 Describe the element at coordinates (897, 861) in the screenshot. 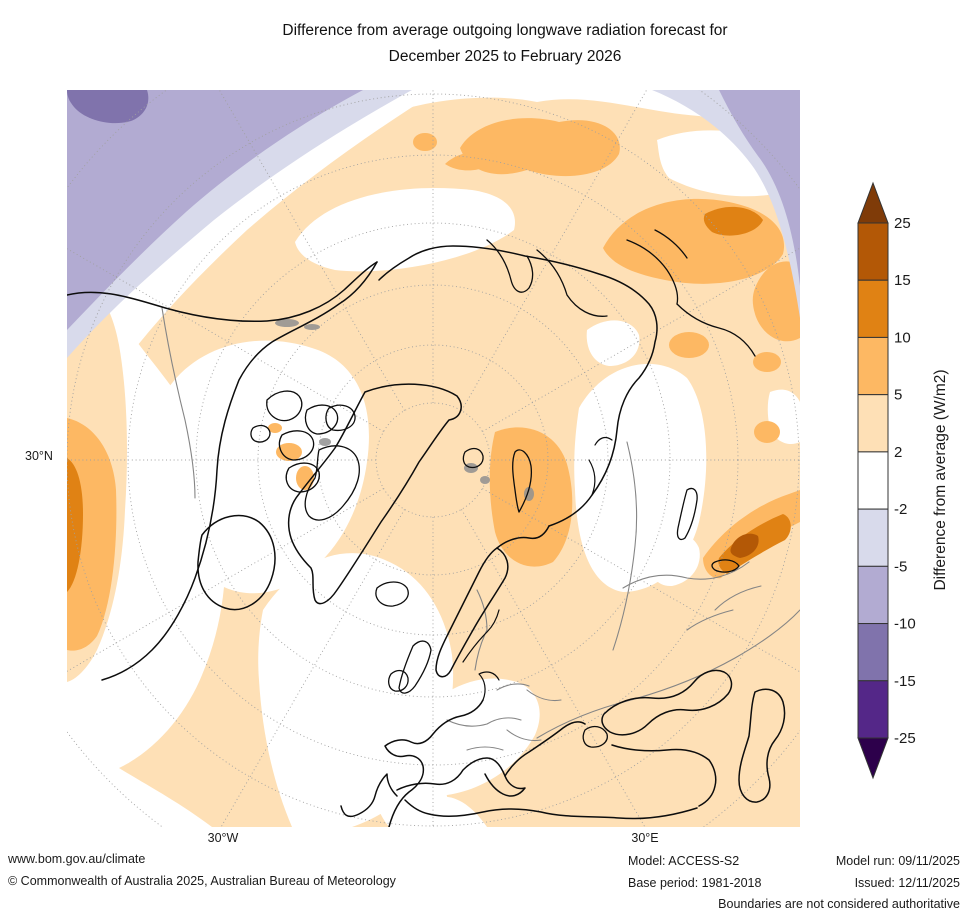

I see `footer-model-run: Model run: 09/11/2025` at that location.